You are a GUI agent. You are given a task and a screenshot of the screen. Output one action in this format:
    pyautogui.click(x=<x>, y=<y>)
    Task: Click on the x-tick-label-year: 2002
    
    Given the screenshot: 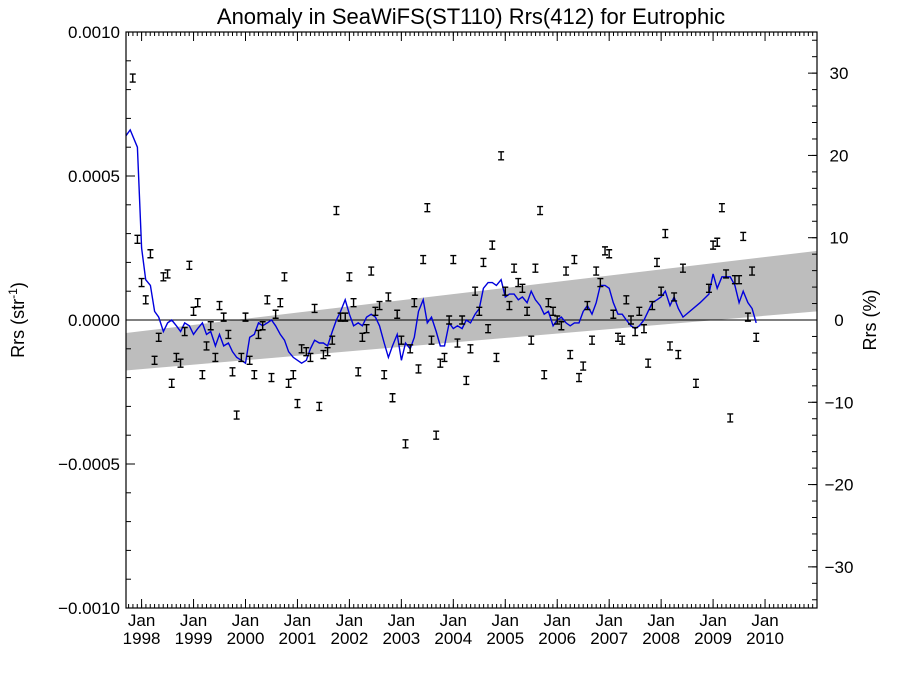 What is the action you would take?
    pyautogui.click(x=349, y=638)
    